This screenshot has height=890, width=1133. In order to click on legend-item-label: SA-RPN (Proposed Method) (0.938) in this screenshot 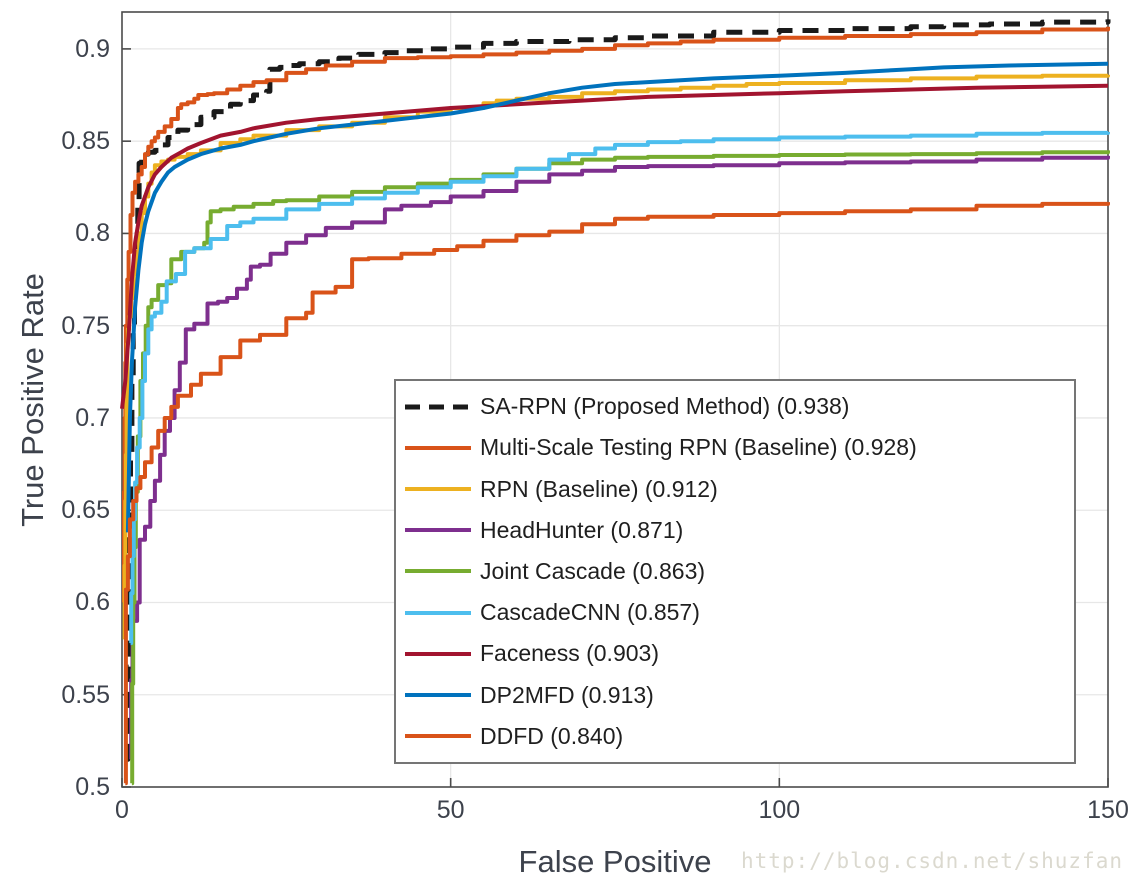, I will do `click(665, 406)`.